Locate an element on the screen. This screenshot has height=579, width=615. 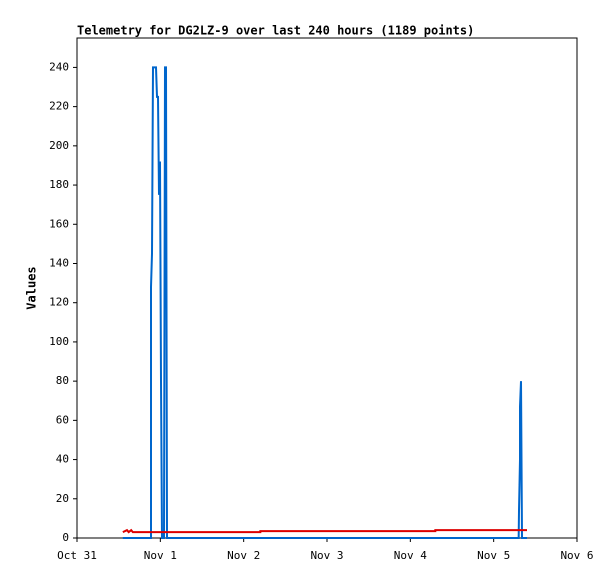
y-tick-label: 100 is located at coordinates (59, 341).